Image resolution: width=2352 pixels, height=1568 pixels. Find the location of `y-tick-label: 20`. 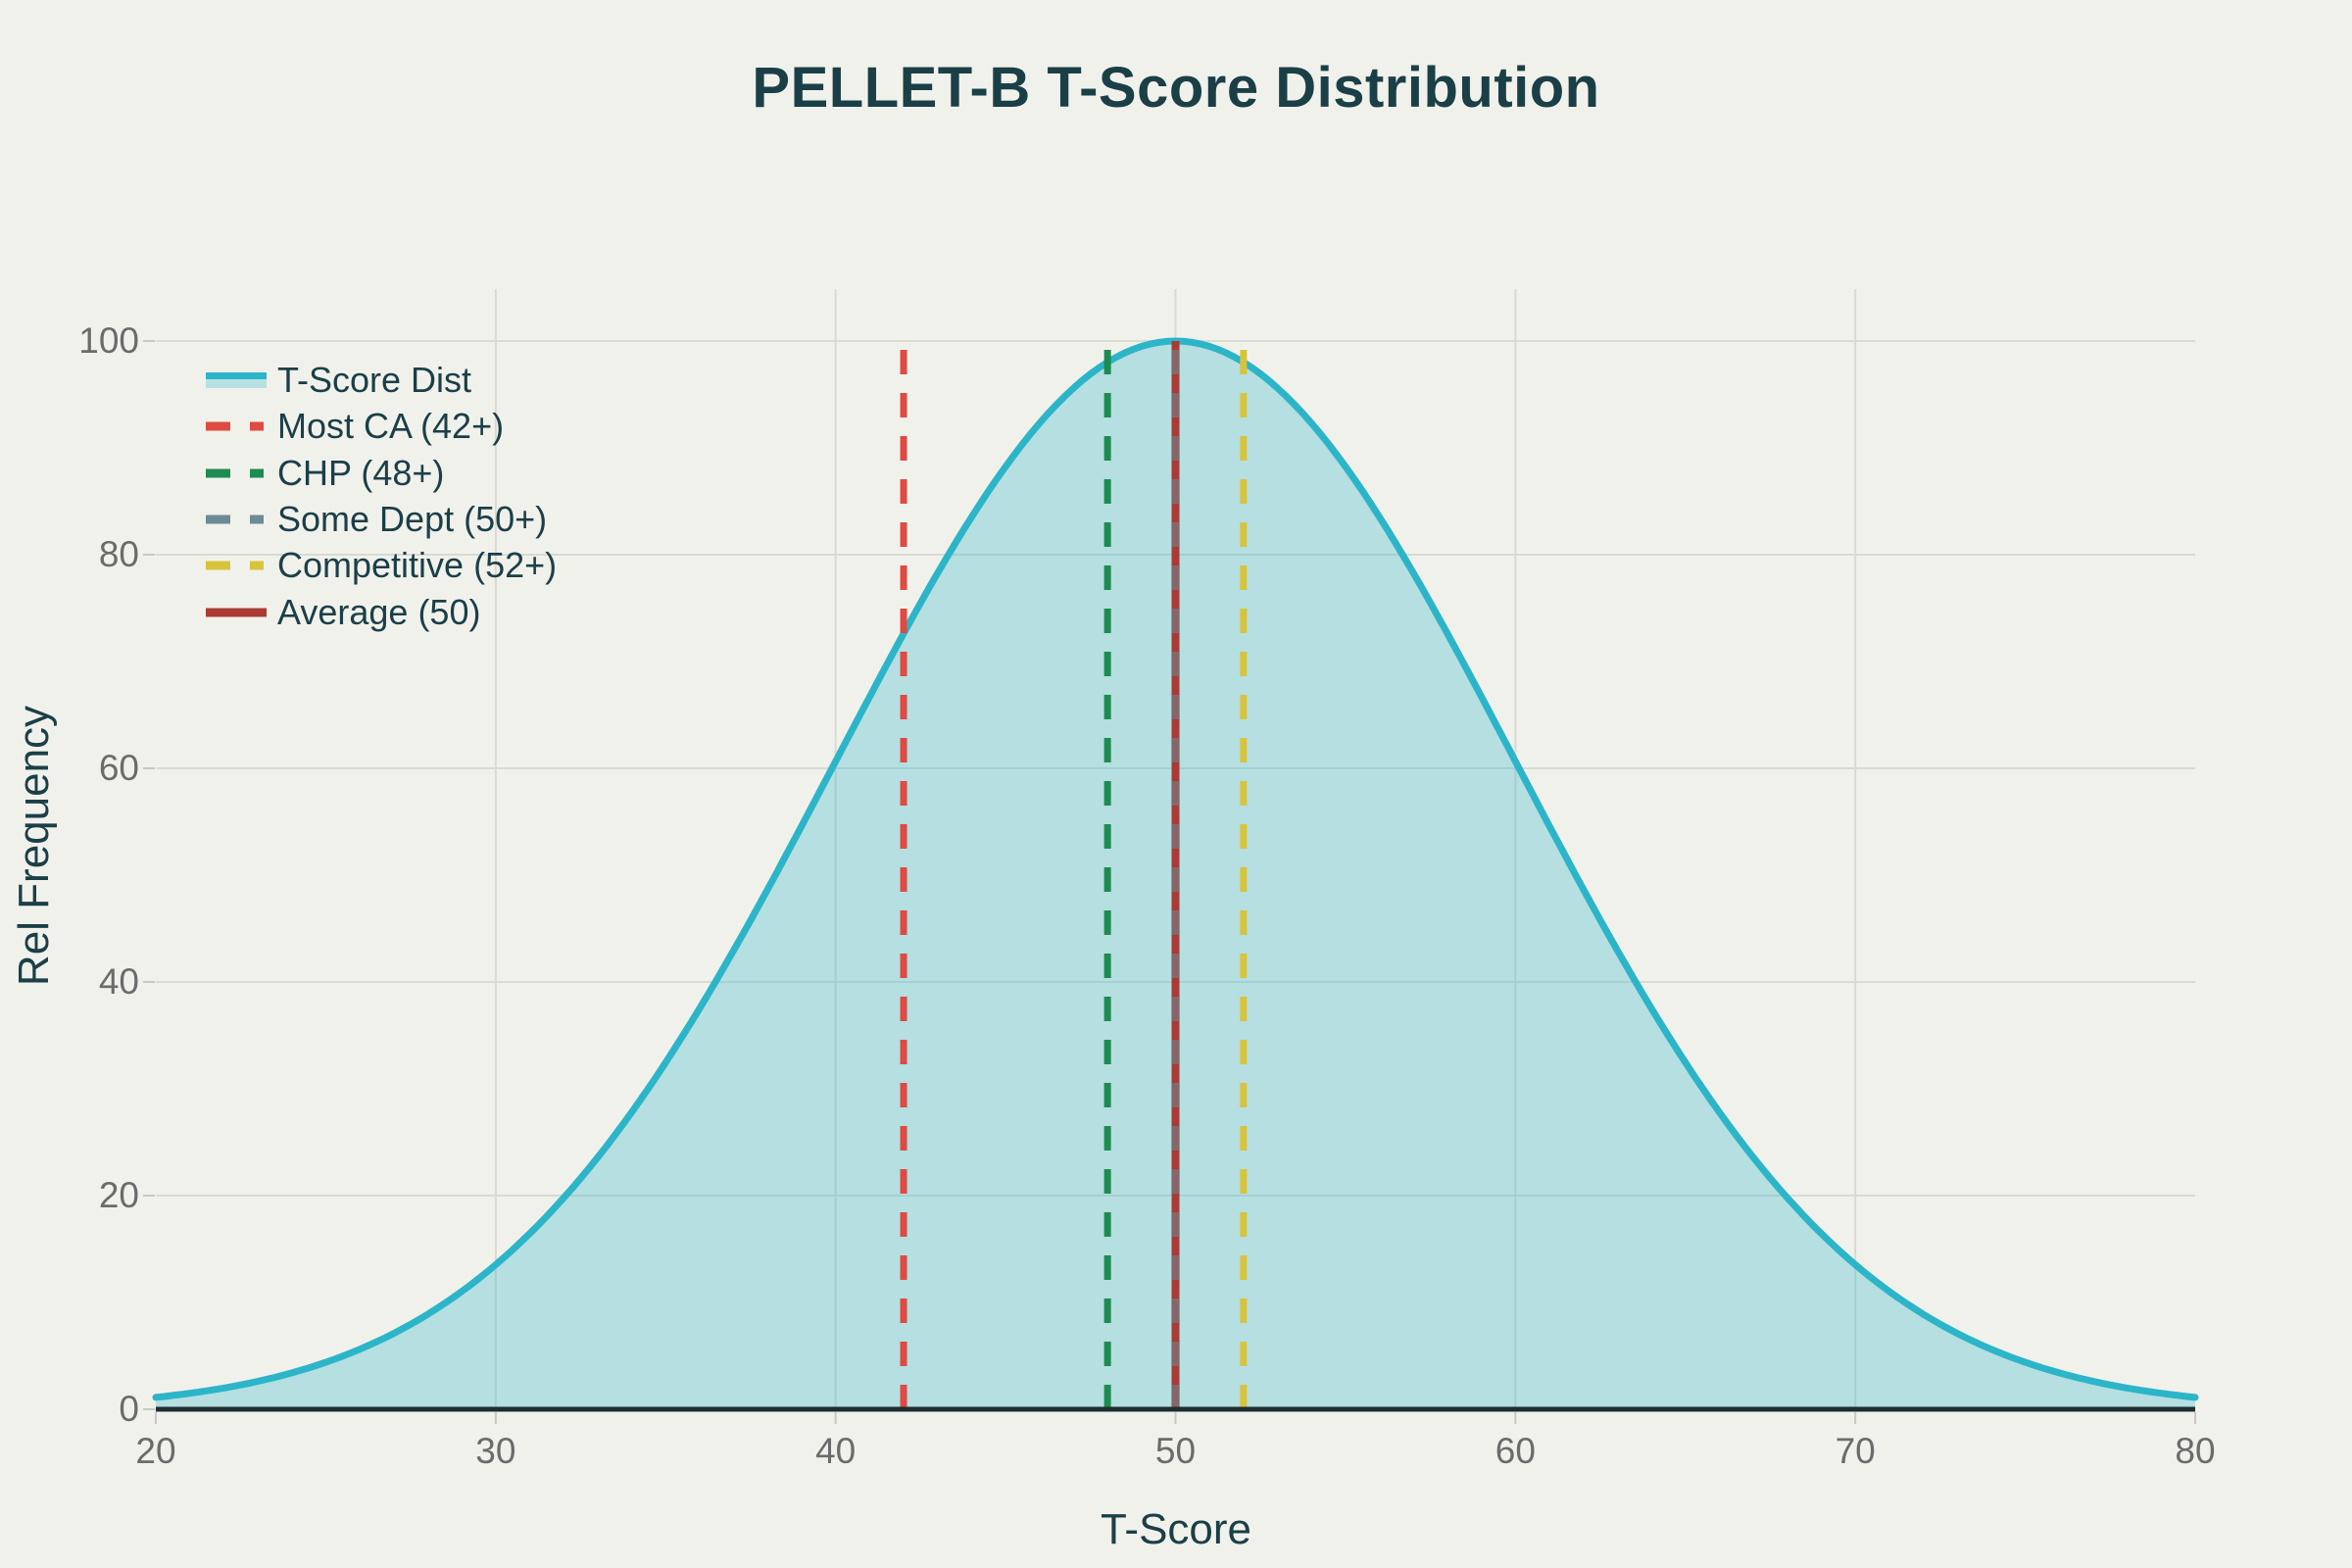

y-tick-label: 20 is located at coordinates (118, 1195).